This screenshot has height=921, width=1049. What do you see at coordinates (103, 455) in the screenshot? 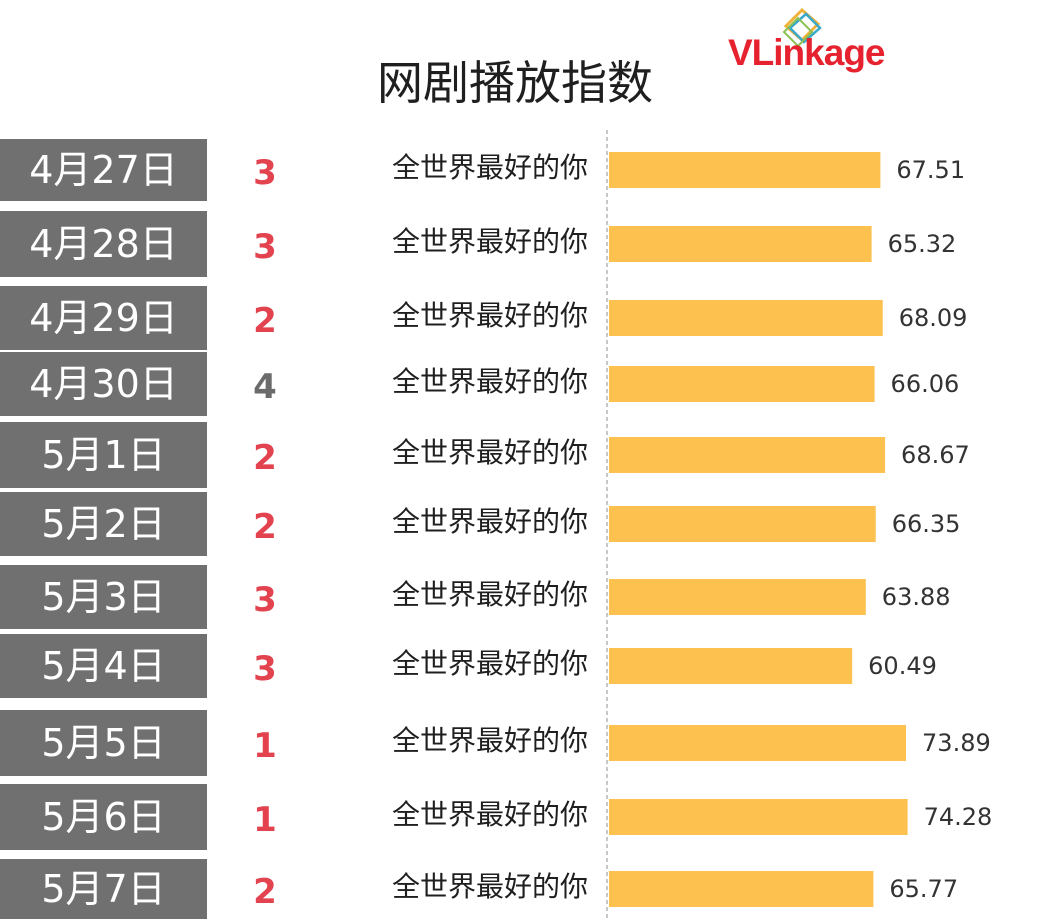
I see `date-label: 5月1日` at bounding box center [103, 455].